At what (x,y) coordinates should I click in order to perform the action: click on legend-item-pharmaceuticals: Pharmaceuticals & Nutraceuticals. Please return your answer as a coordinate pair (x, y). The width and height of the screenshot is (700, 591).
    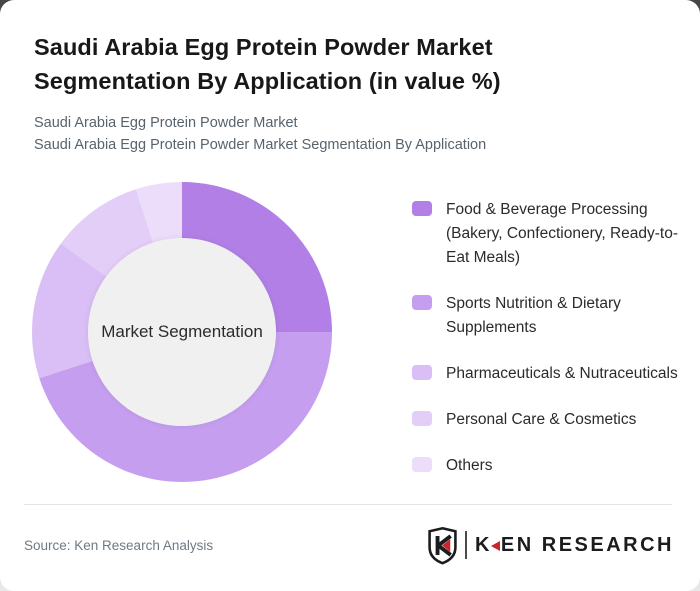
    Looking at the image, I should click on (548, 374).